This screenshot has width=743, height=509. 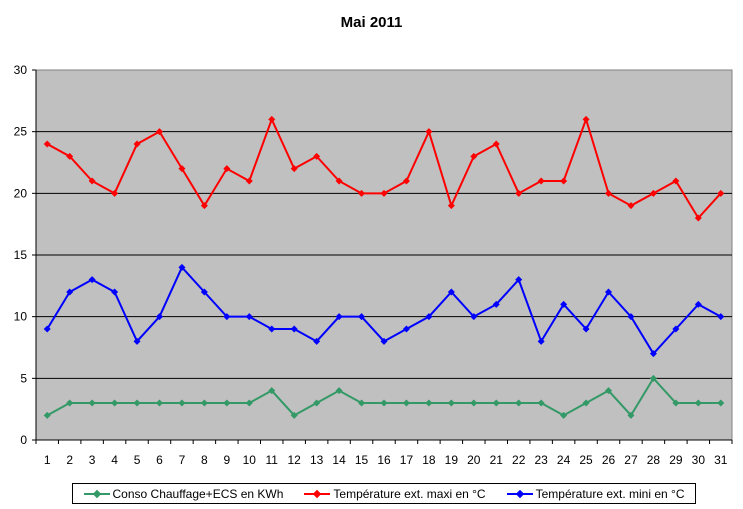 What do you see at coordinates (721, 460) in the screenshot?
I see `x-tick-label: 31` at bounding box center [721, 460].